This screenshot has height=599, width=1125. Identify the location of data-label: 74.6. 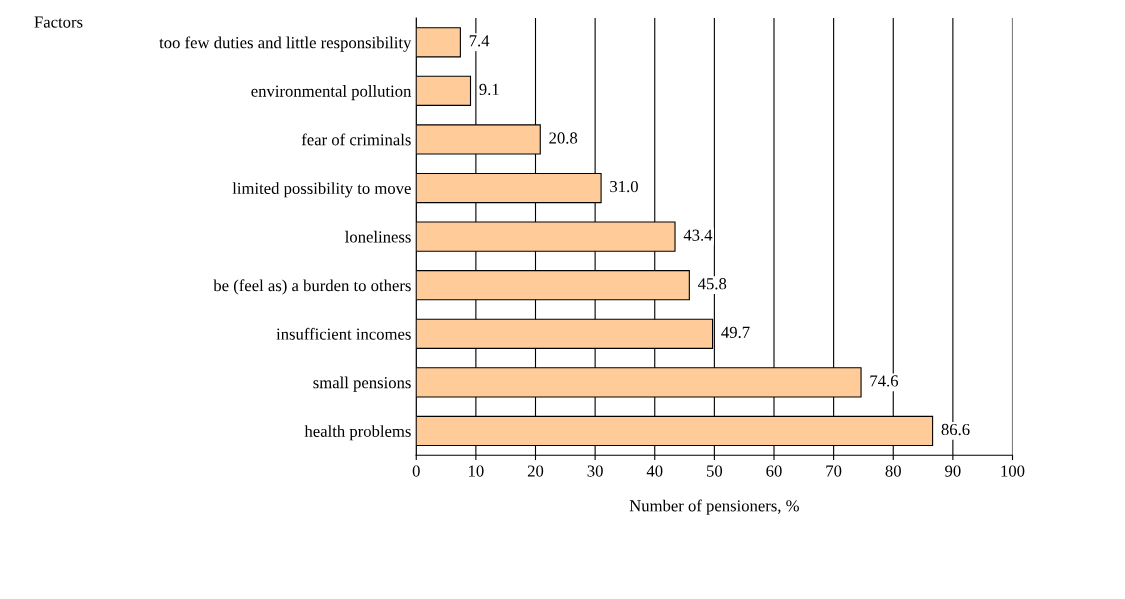
(884, 381).